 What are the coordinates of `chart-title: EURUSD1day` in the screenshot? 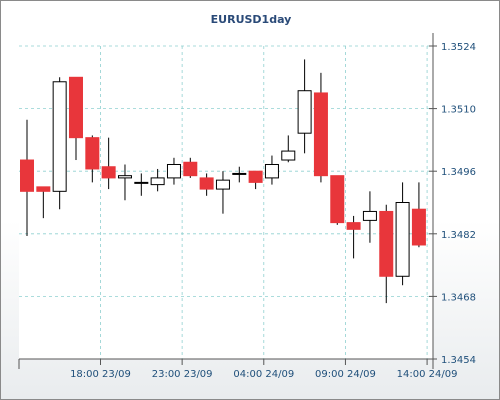 It's located at (251, 19).